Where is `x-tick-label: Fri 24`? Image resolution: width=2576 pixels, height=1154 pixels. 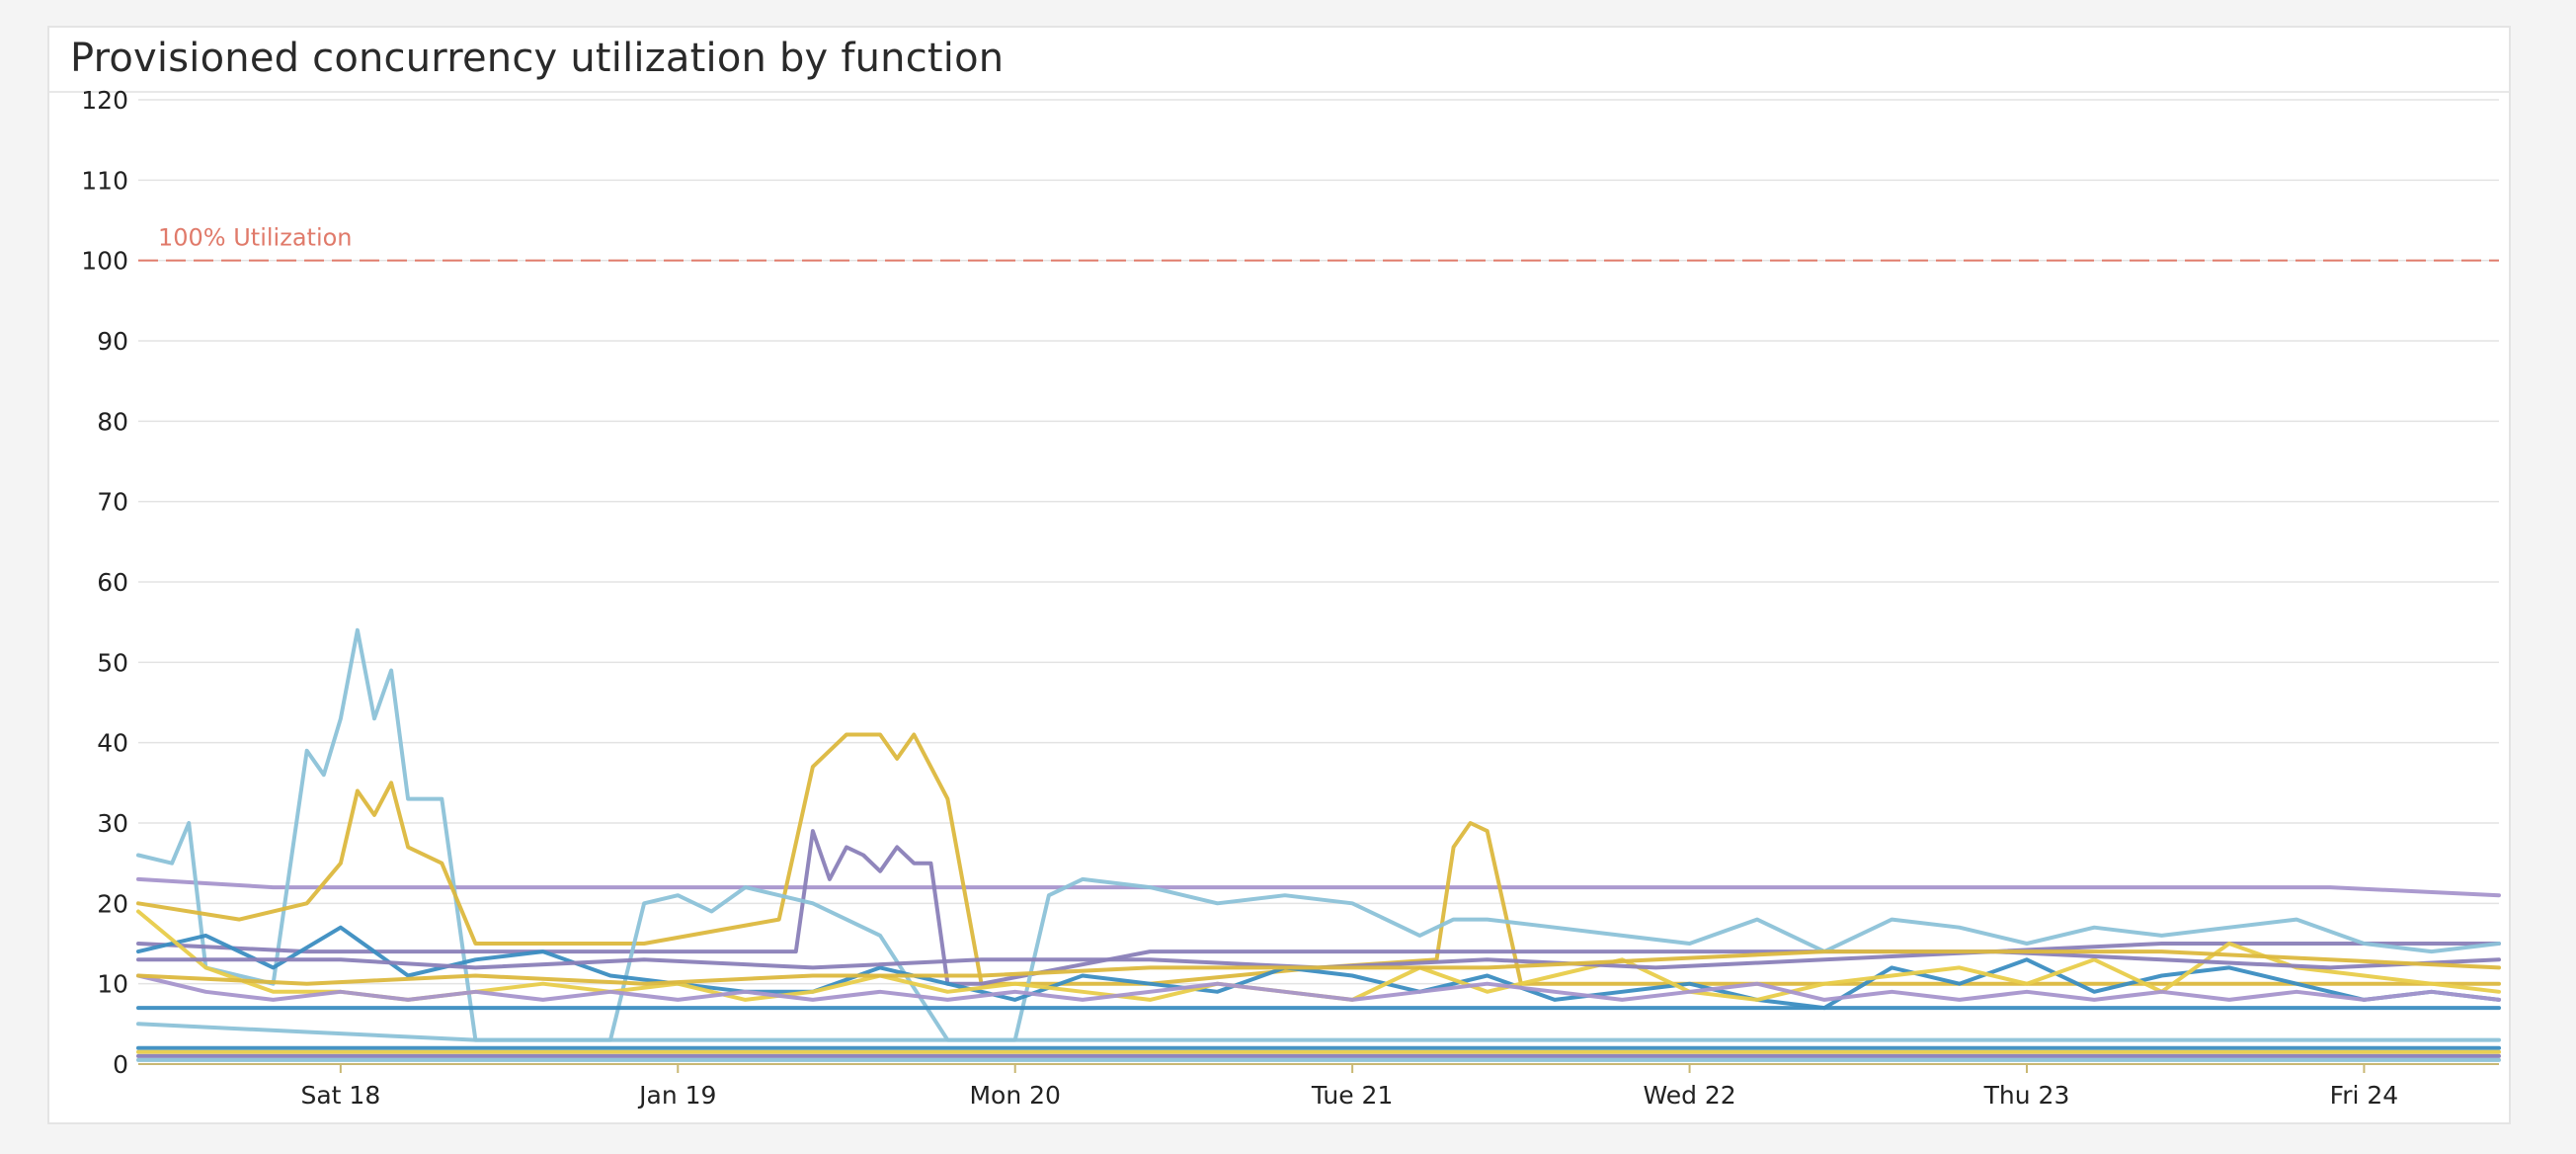 x-tick-label: Fri 24 is located at coordinates (2364, 1095).